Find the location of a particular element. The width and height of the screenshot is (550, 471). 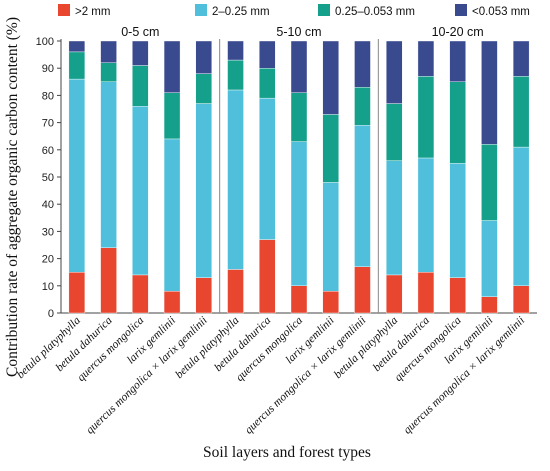

y-tick-label: 10 is located at coordinates (48, 287).